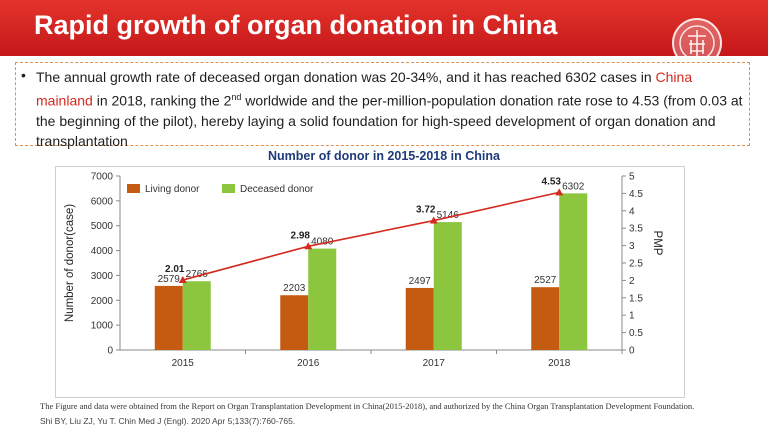 This screenshot has height=432, width=768. Describe the element at coordinates (301, 235) in the screenshot. I see `pmp-value-label: 2.98` at that location.